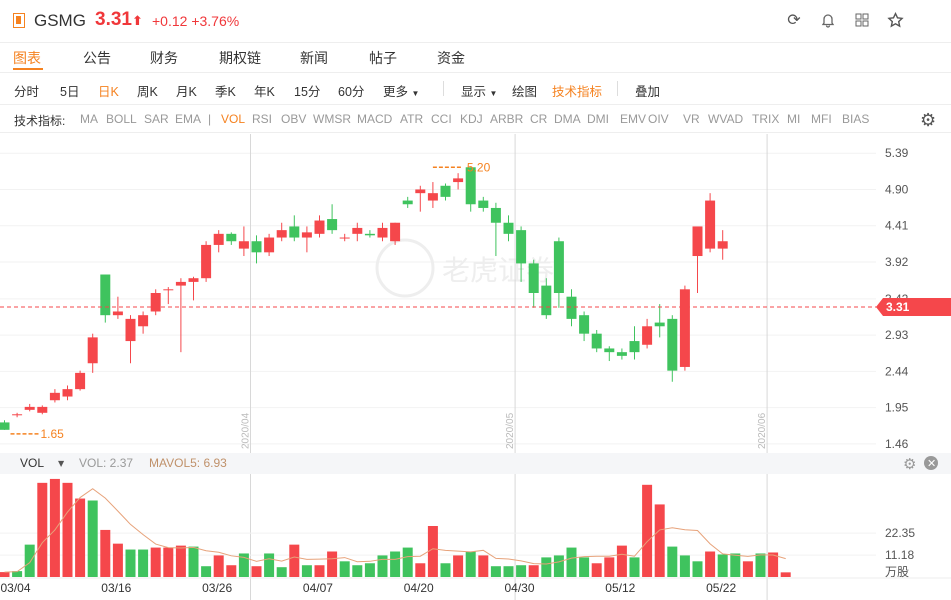 This screenshot has width=951, height=600. Describe the element at coordinates (137, 20) in the screenshot. I see `up-arrow-icon: ⬆` at that location.